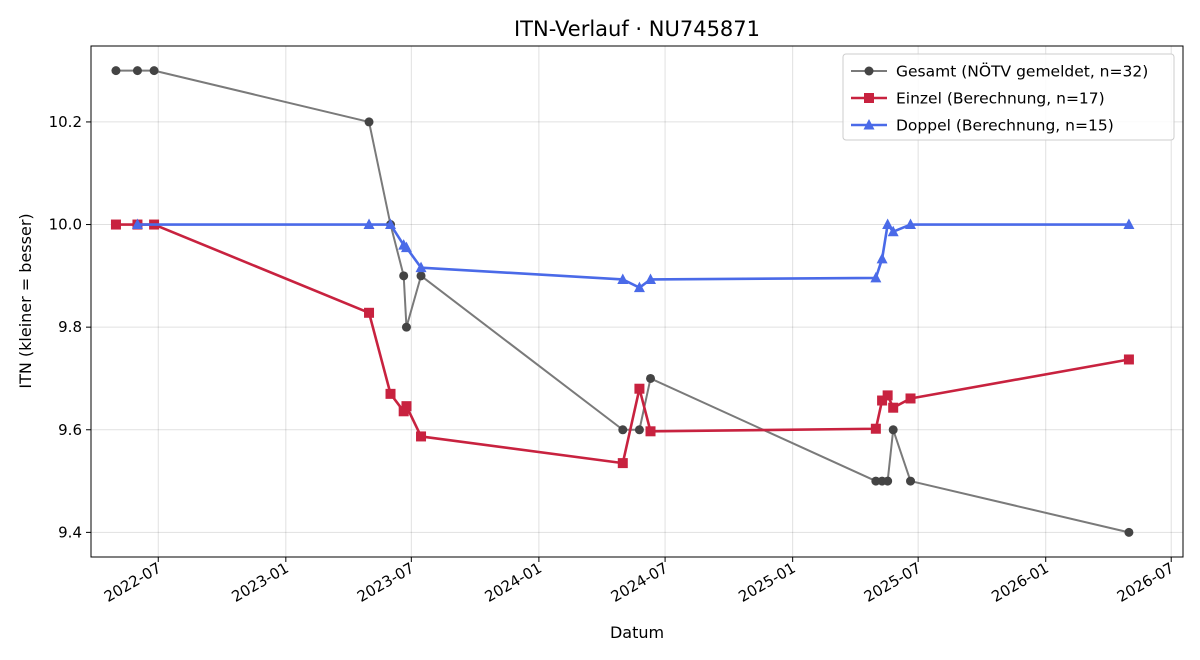 The height and width of the screenshot is (660, 1200). Describe the element at coordinates (70, 430) in the screenshot. I see `y-tick-label: 9.6` at that location.